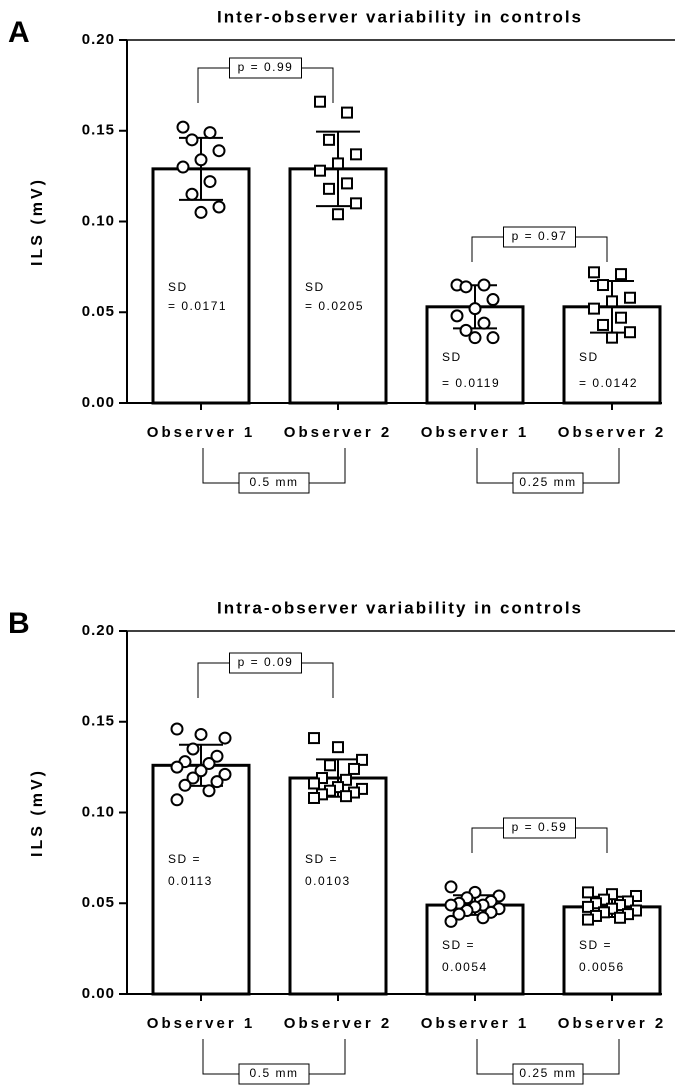 The height and width of the screenshot is (1087, 675). Describe the element at coordinates (334, 306) in the screenshot. I see `sd-label: = 0.0205` at that location.